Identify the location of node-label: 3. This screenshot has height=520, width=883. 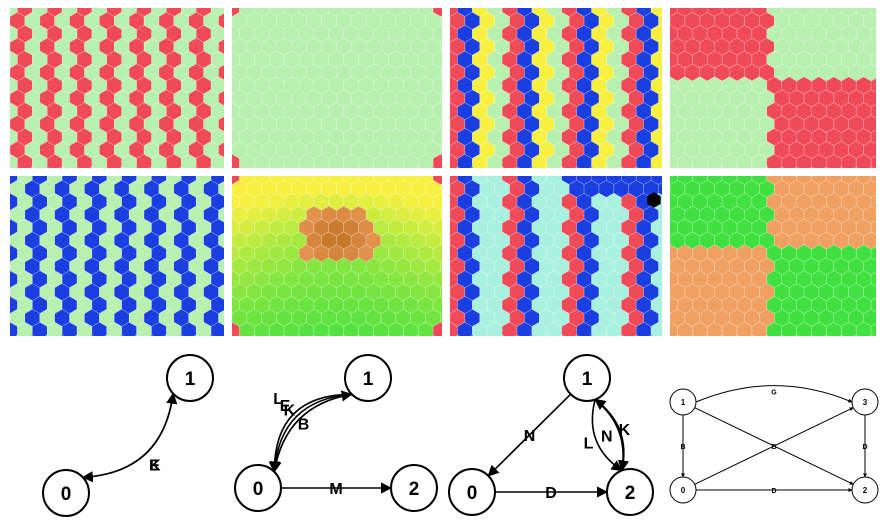
(865, 402).